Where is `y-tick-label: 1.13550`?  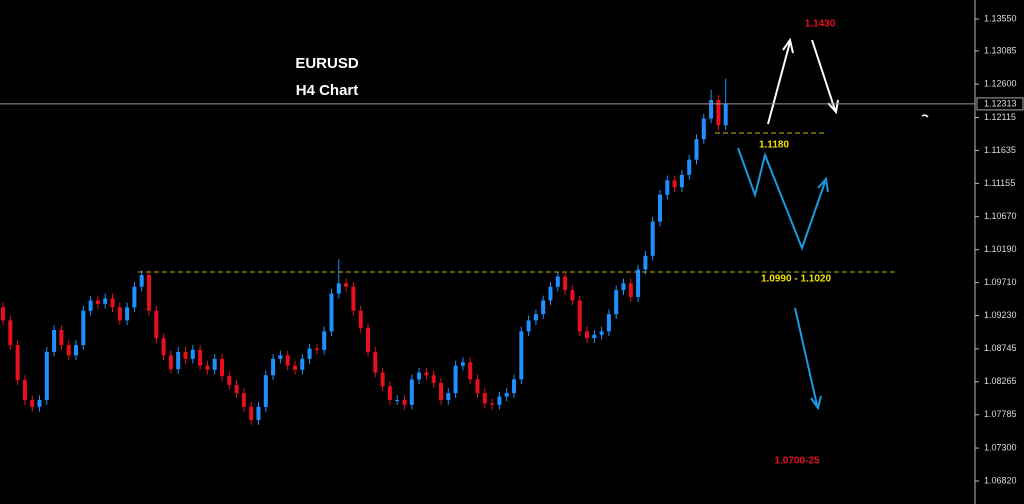 y-tick-label: 1.13550 is located at coordinates (1000, 18).